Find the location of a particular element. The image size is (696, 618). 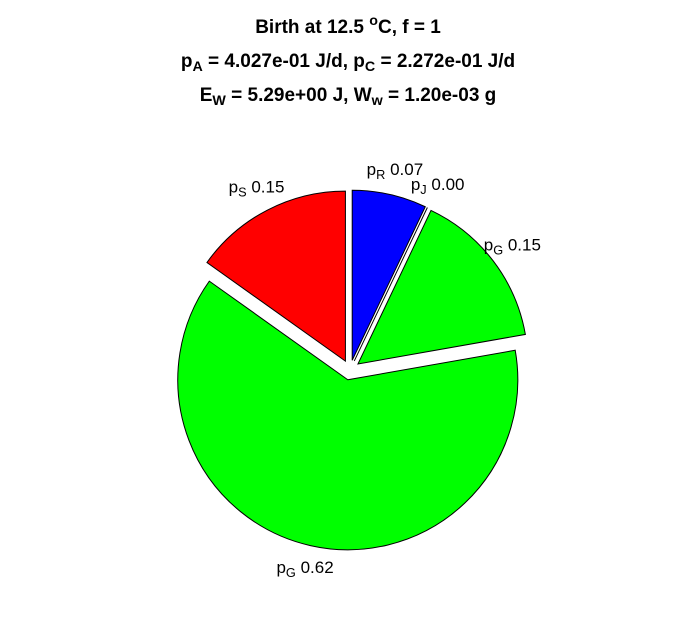

text-part: E is located at coordinates (206, 95).